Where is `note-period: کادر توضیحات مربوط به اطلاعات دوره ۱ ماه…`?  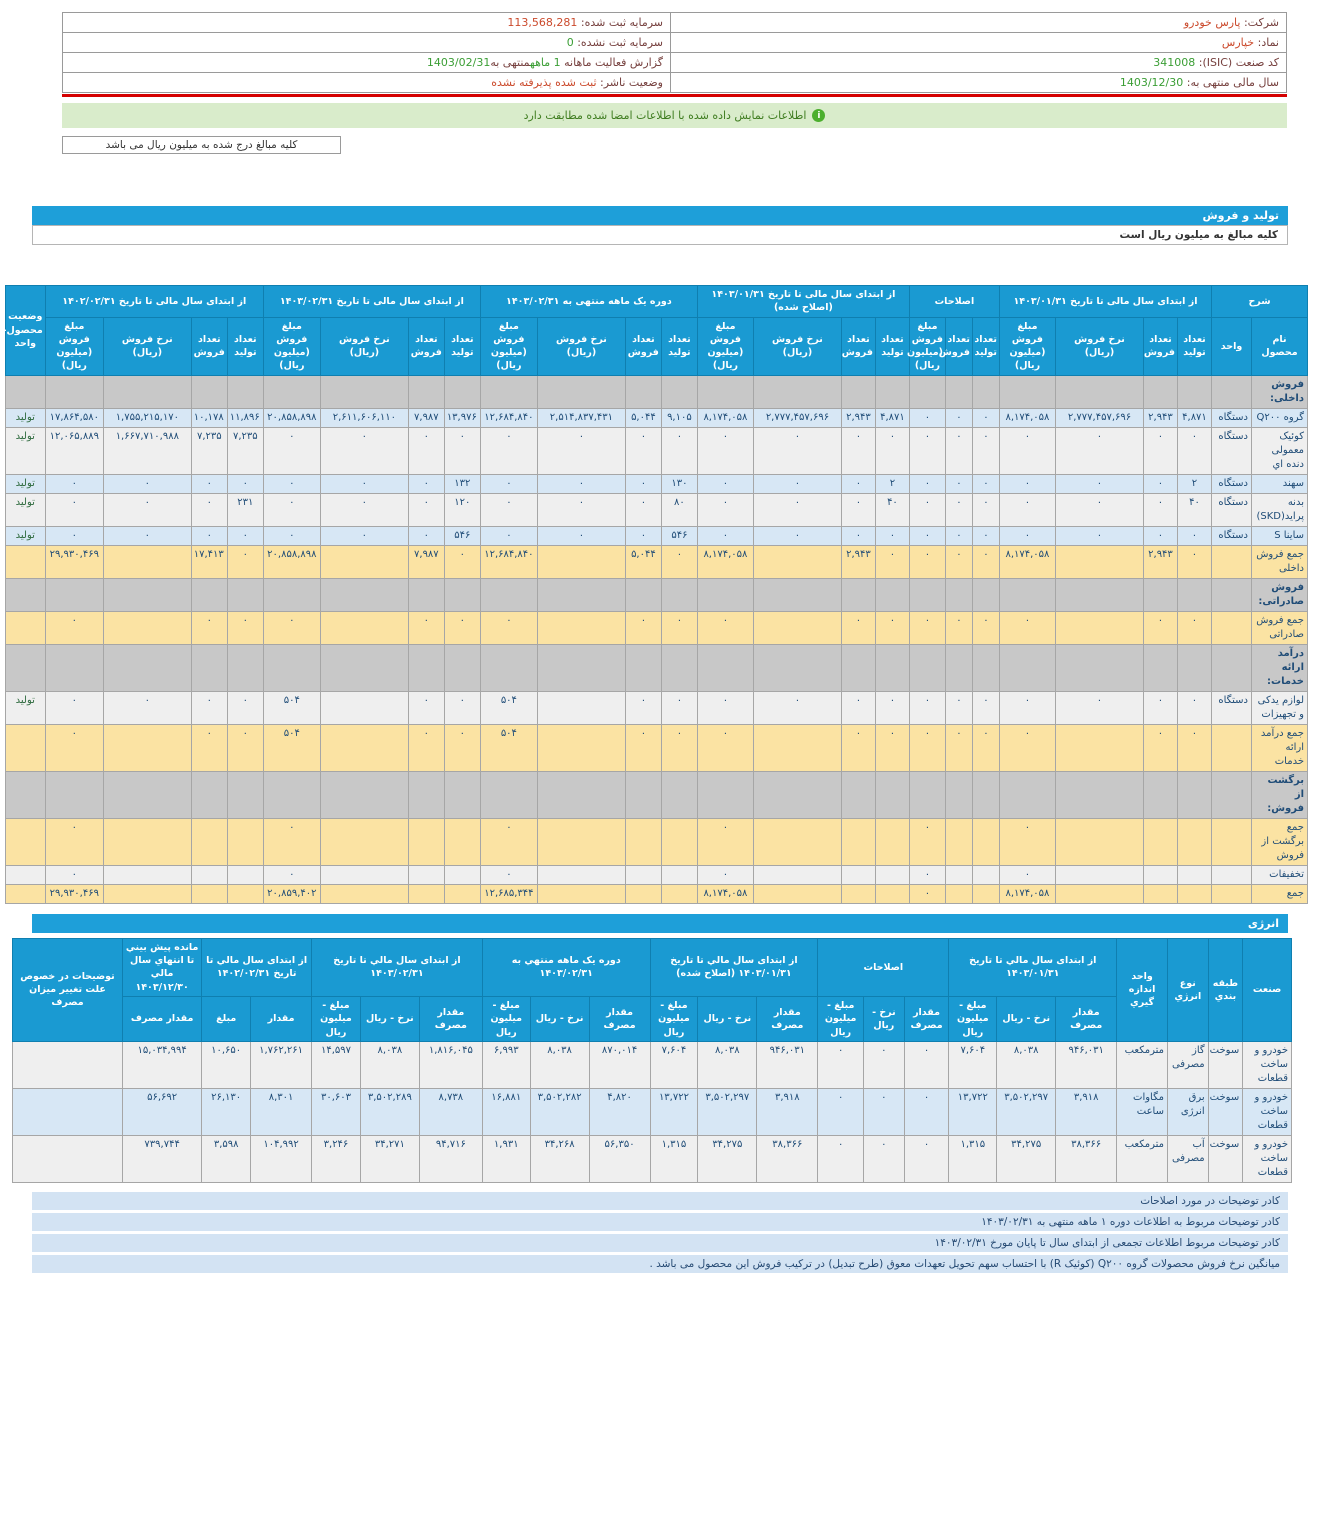
note-period: کادر توضیحات مربوط به اطلاعات دوره ۱ ماه… is located at coordinates (660, 1221).